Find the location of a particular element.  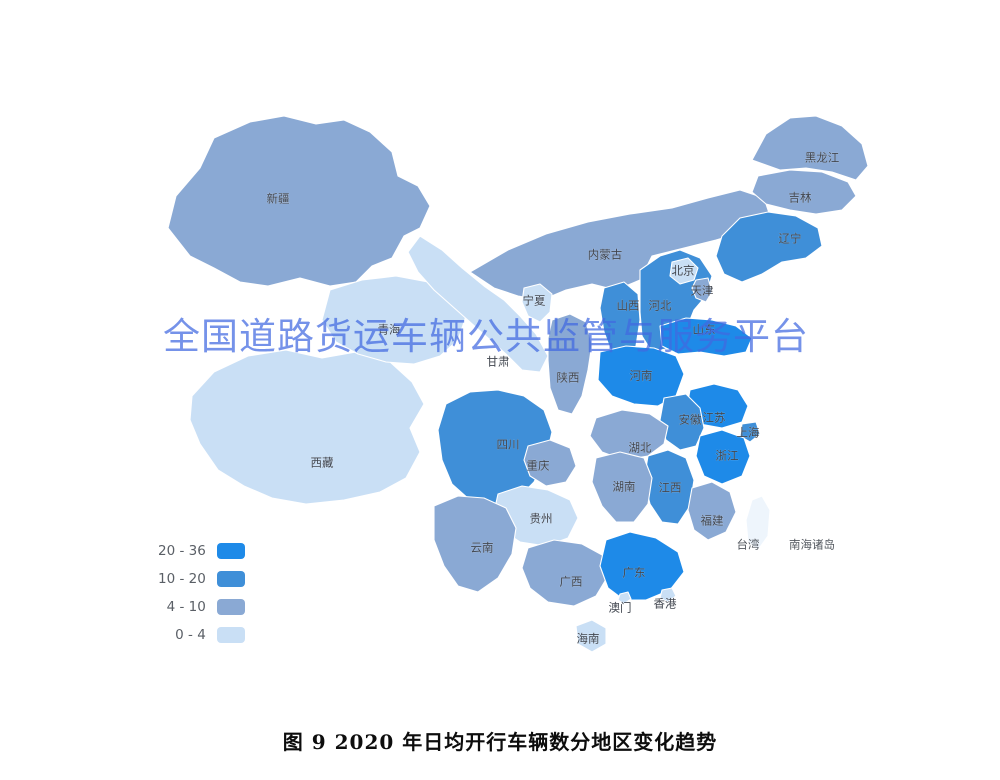

region-shandong is located at coordinates (706, 337).